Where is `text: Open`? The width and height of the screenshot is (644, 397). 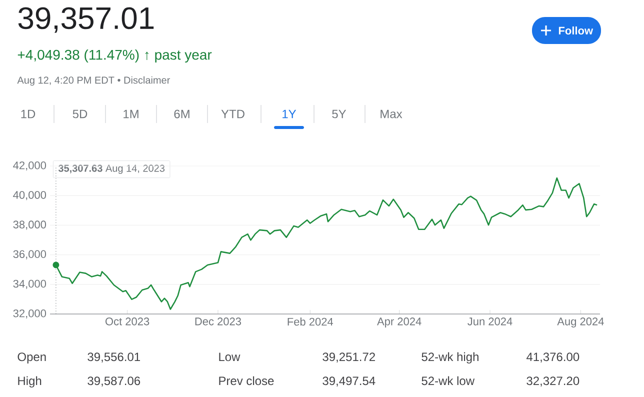 text: Open is located at coordinates (32, 358).